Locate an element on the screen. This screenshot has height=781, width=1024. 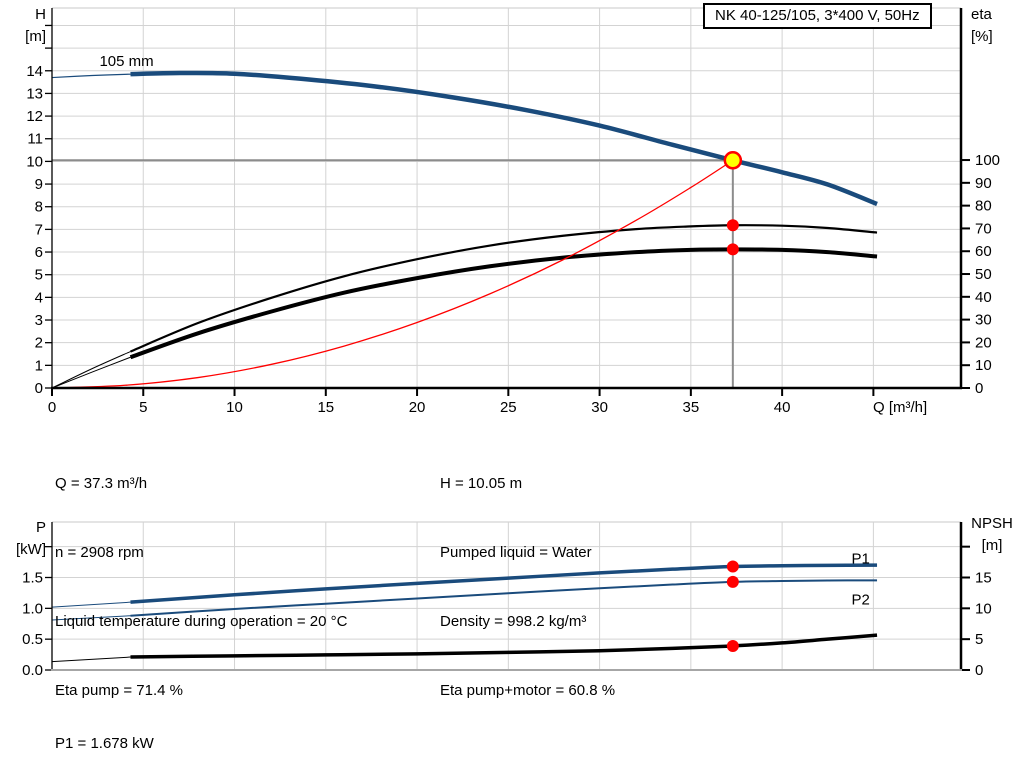
eta-pump-motor-point is located at coordinates (732, 249).